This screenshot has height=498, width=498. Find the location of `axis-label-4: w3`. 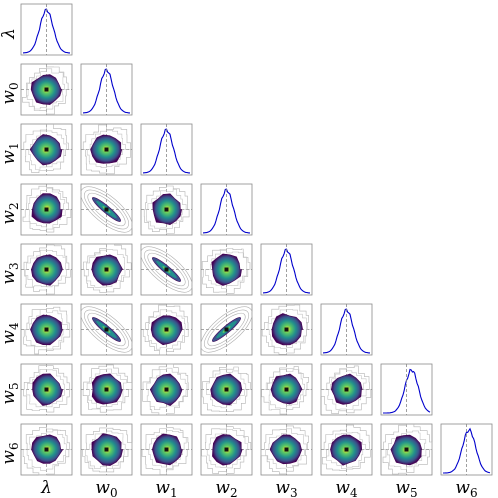

axis-label-4: w3 is located at coordinates (286, 488).